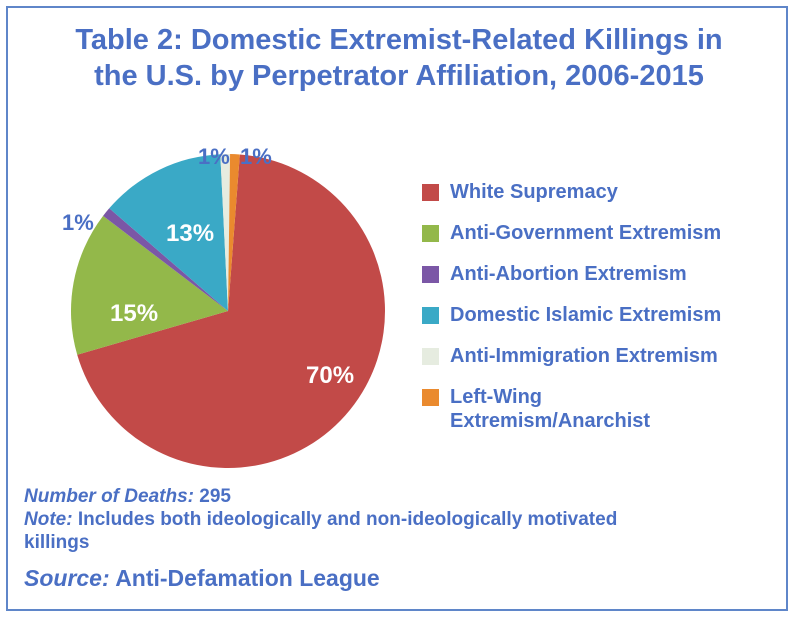  I want to click on legend-item-anti-abortion: Anti-Abortion Extremism, so click(571, 274).